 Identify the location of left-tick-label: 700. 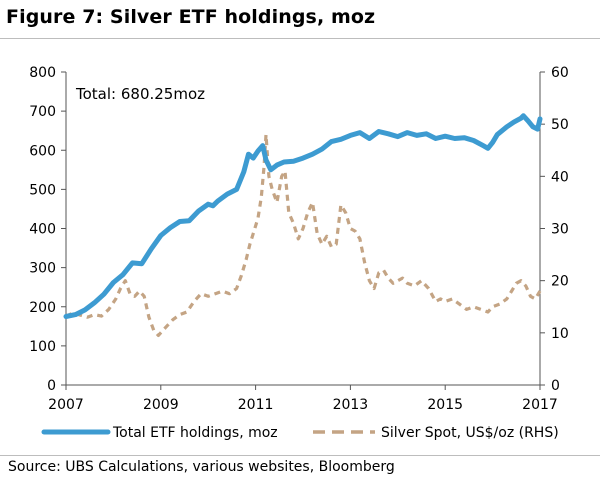
(42, 112).